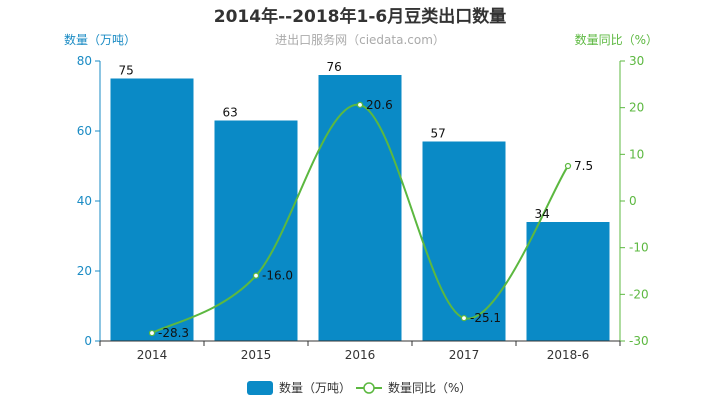 The width and height of the screenshot is (720, 400). I want to click on yoy-value-label: -25.1, so click(485, 318).